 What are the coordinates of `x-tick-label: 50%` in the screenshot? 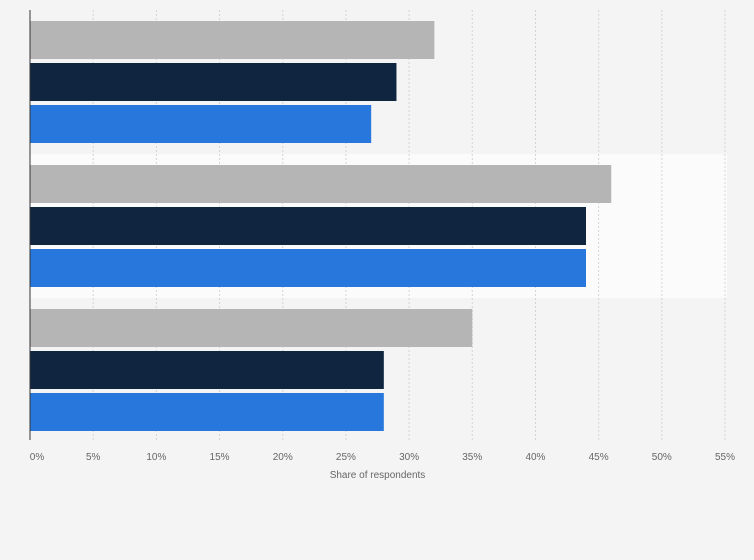 It's located at (662, 457).